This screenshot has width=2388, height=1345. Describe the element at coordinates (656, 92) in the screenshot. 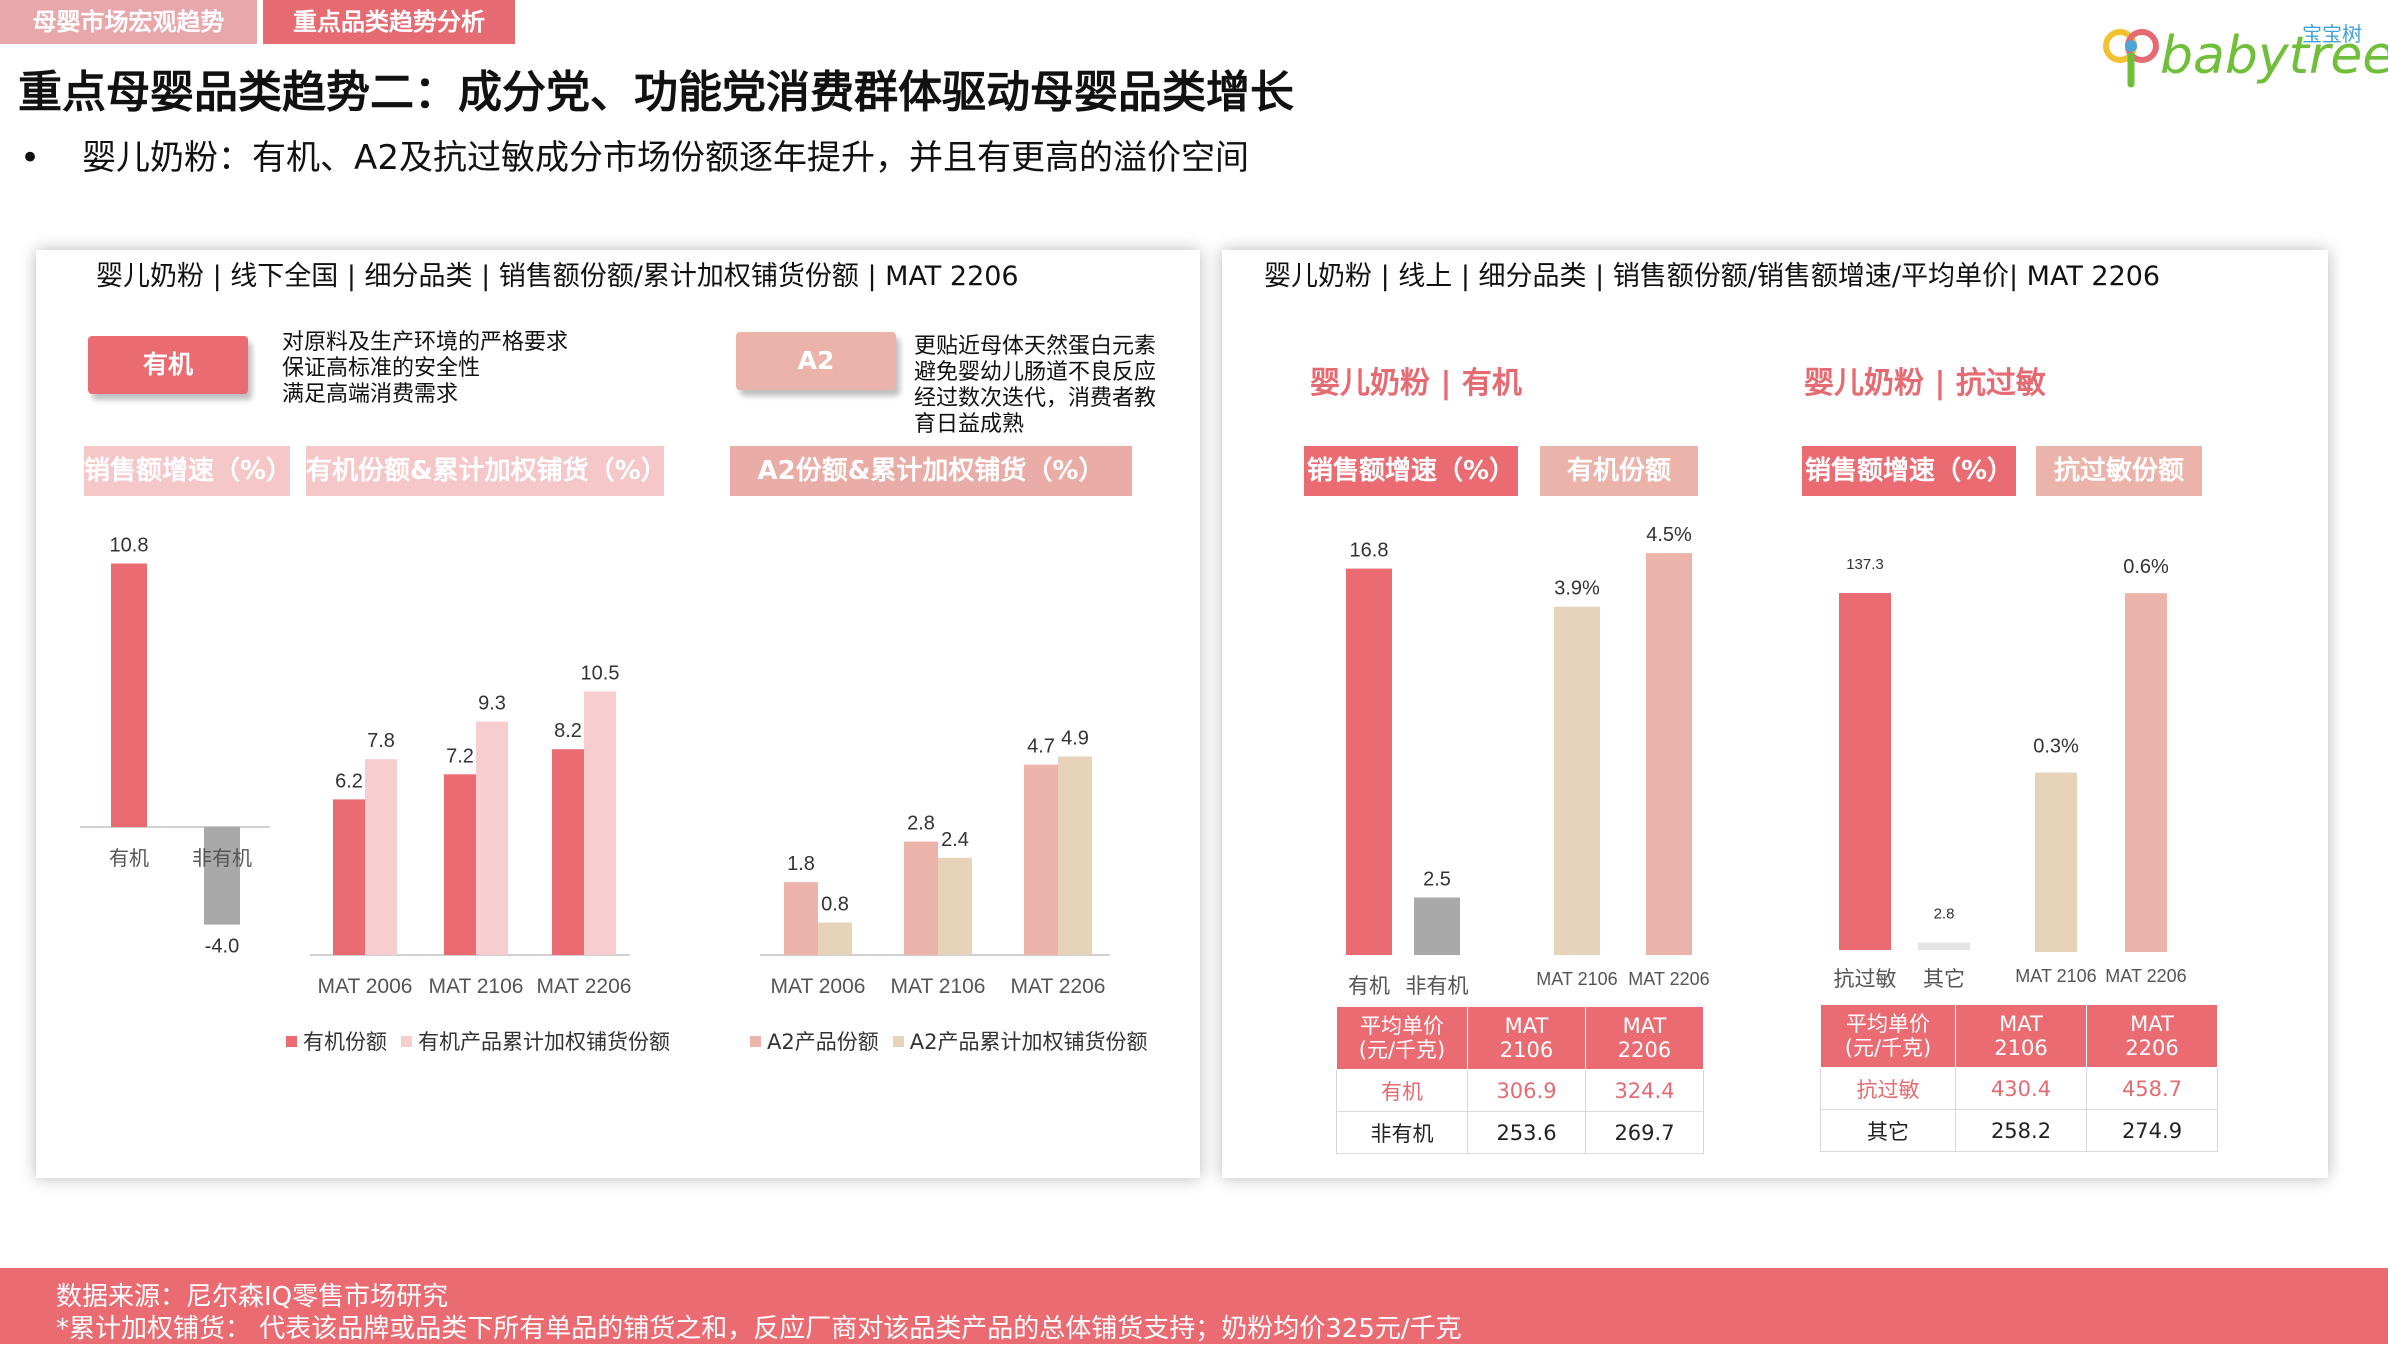

I see `page-title: 重点母婴品类趋势二：成分党、功能党消费群体驱动母婴品类增长` at that location.